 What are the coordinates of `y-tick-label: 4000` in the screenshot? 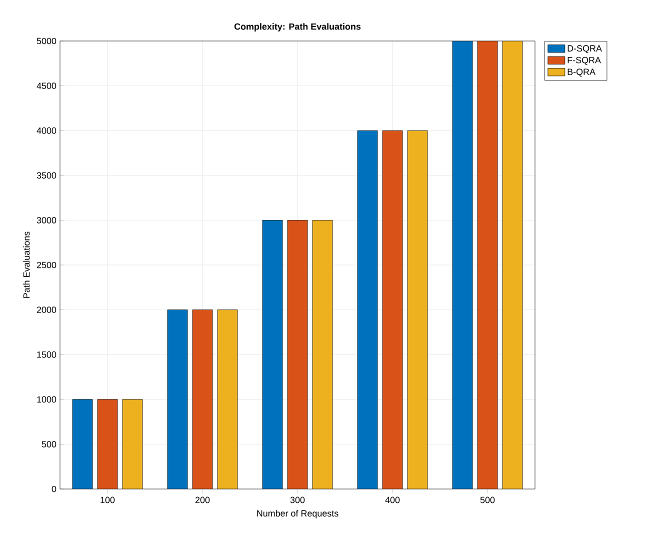 It's located at (46, 130).